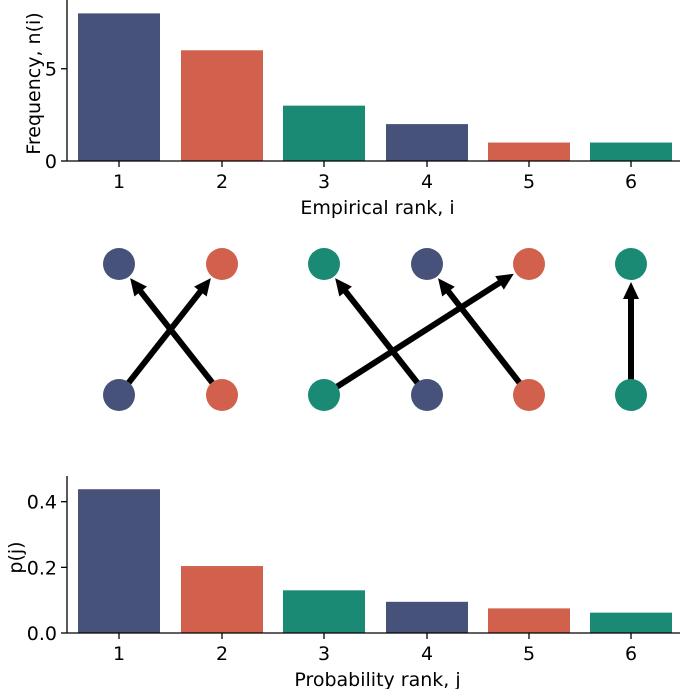 This screenshot has width=685, height=689. Describe the element at coordinates (529, 182) in the screenshot. I see `frequency-x-tick-label: 5` at that location.